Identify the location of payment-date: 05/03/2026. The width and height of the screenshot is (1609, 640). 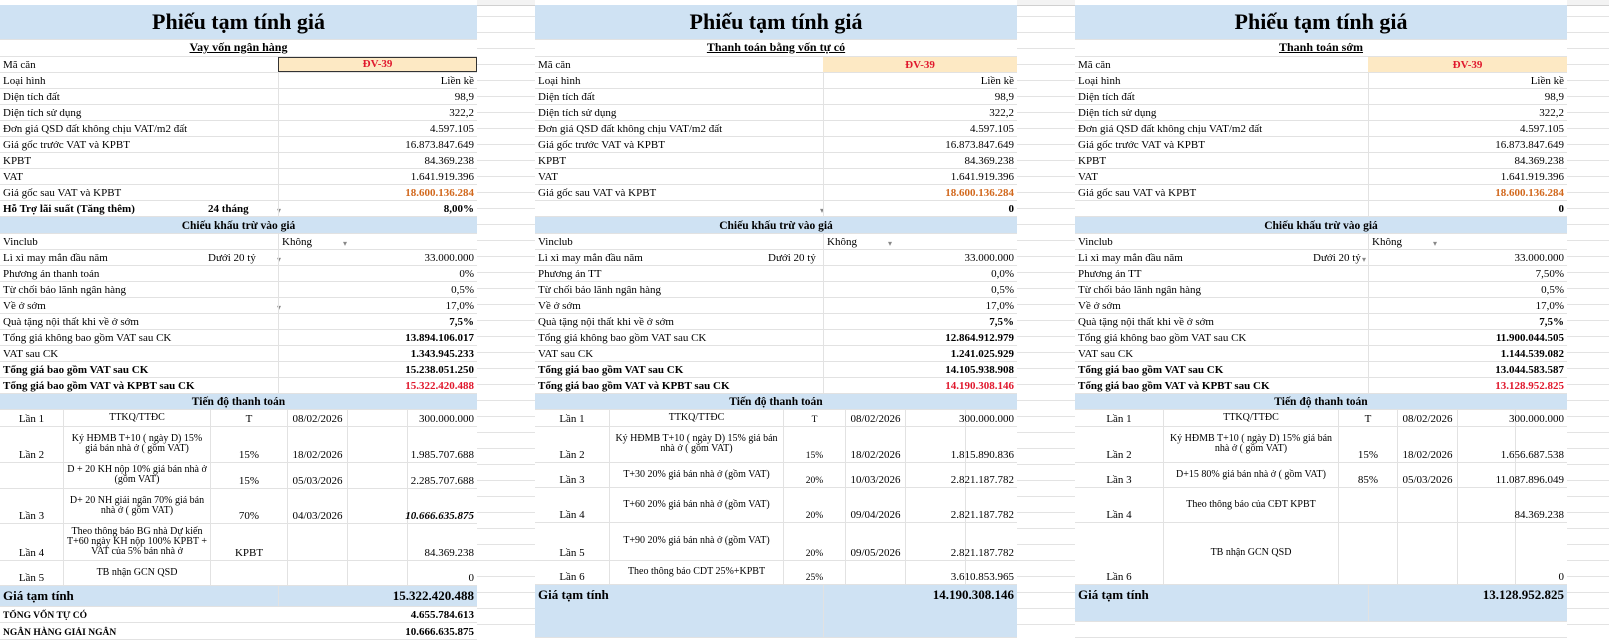
(1427, 475).